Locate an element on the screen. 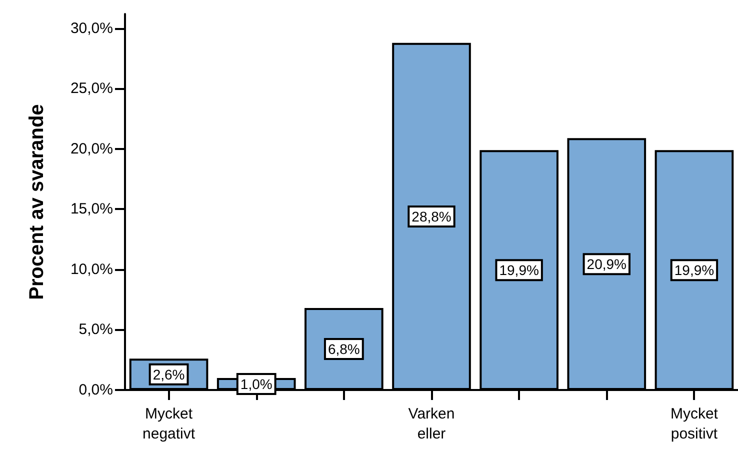 This screenshot has height=457, width=738. y-tick-label: 10,0% is located at coordinates (91, 269).